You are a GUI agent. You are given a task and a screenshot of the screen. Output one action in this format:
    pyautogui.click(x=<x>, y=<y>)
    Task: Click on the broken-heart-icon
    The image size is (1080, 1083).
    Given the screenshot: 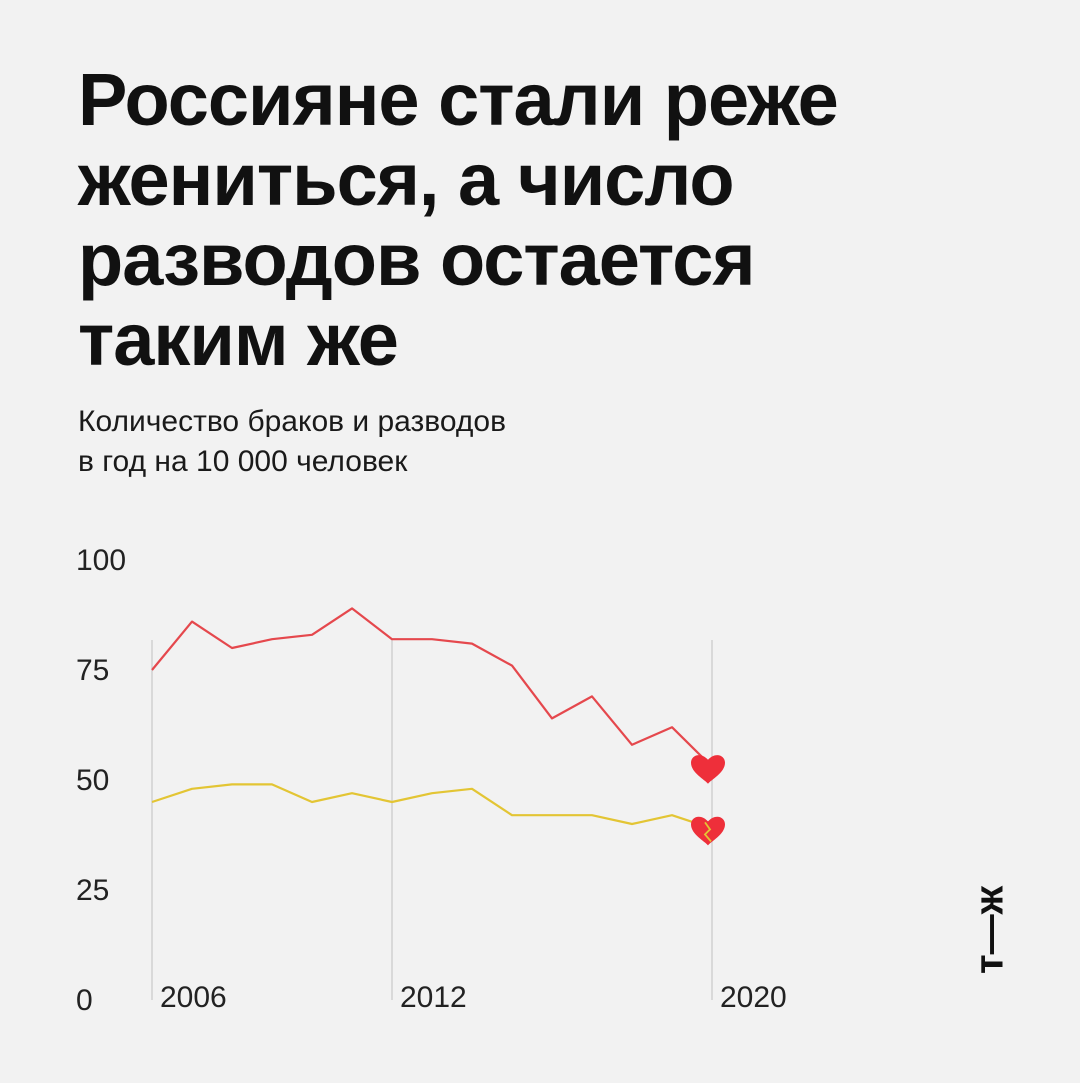 What is the action you would take?
    pyautogui.click(x=708, y=831)
    